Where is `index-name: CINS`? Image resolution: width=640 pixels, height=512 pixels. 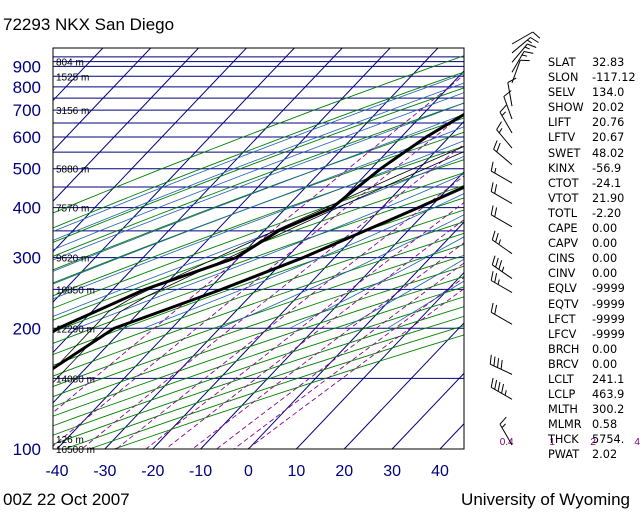 index-name: CINS is located at coordinates (561, 259).